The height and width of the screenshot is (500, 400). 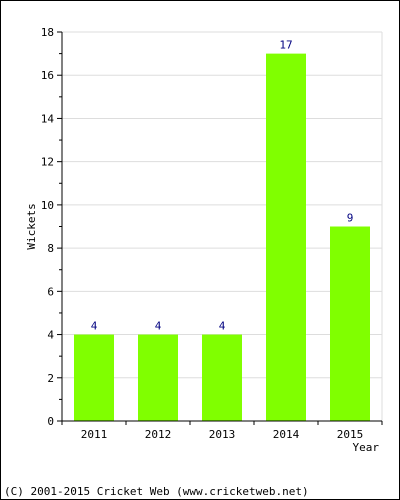 I want to click on y-tick-label: 10, so click(x=47, y=205).